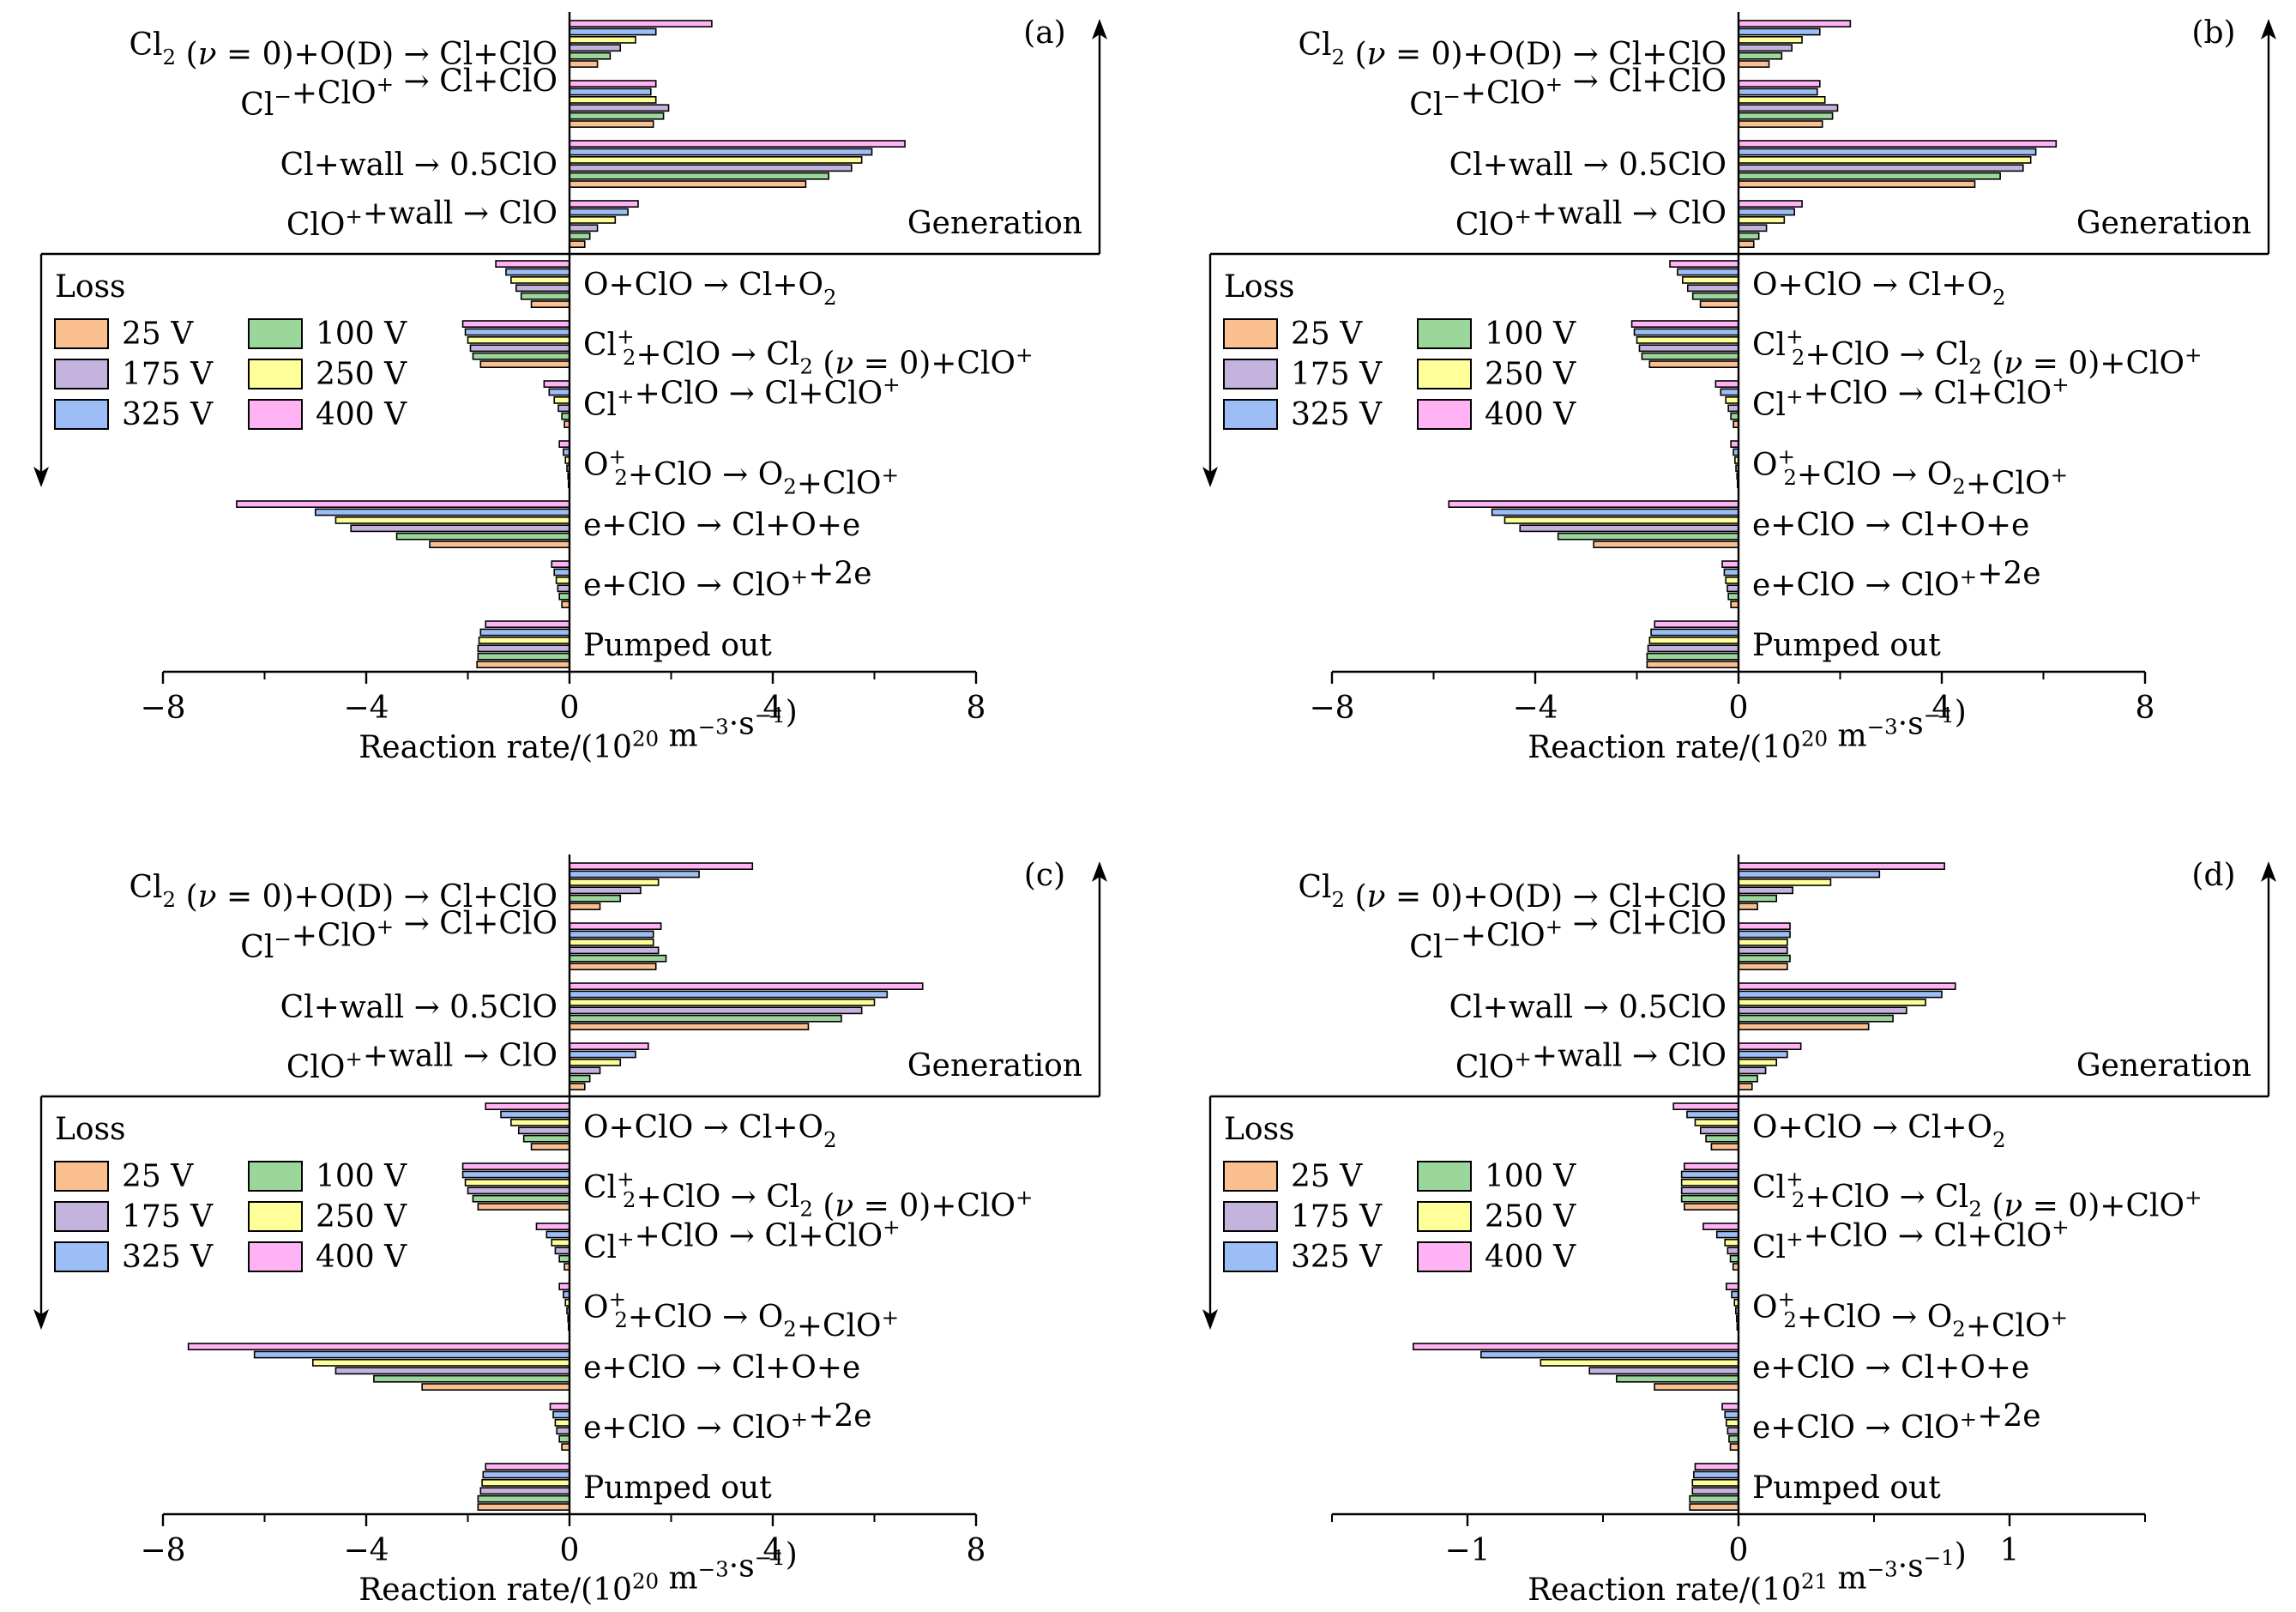 The height and width of the screenshot is (1612, 2296). What do you see at coordinates (2163, 1066) in the screenshot?
I see `generation-label: Generation` at bounding box center [2163, 1066].